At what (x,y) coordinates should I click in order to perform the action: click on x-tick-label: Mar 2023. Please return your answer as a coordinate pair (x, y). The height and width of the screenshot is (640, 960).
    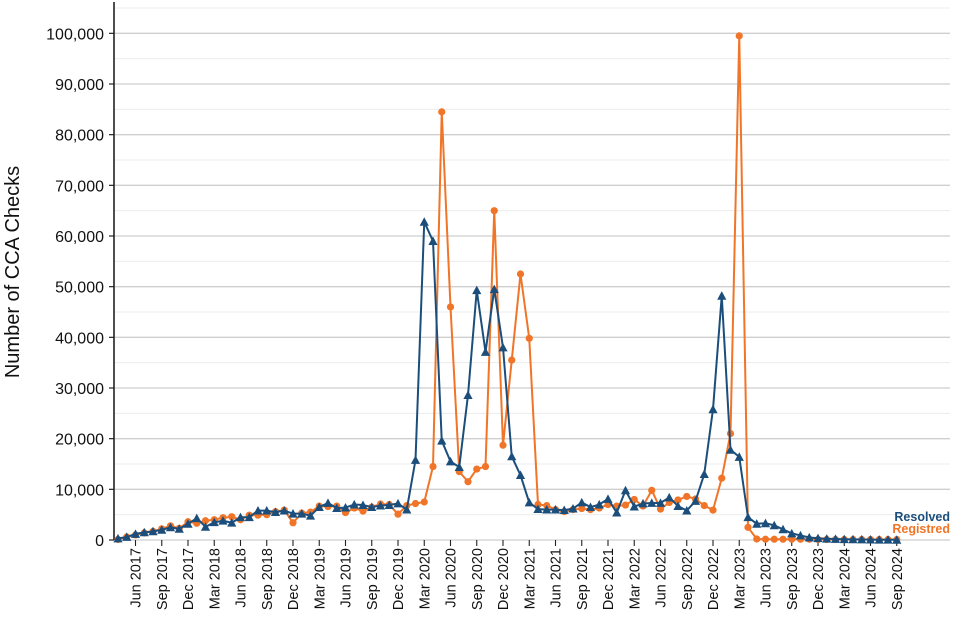
    Looking at the image, I should click on (740, 578).